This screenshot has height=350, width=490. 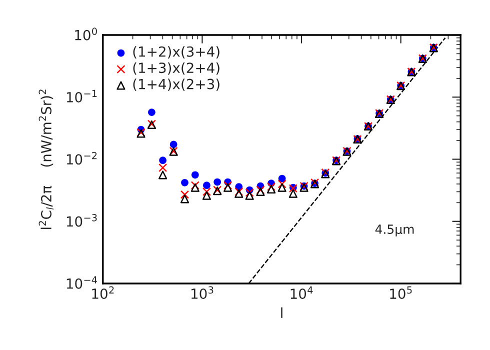 What do you see at coordinates (203, 293) in the screenshot?
I see `x-tick-label: 10$^{3}$` at bounding box center [203, 293].